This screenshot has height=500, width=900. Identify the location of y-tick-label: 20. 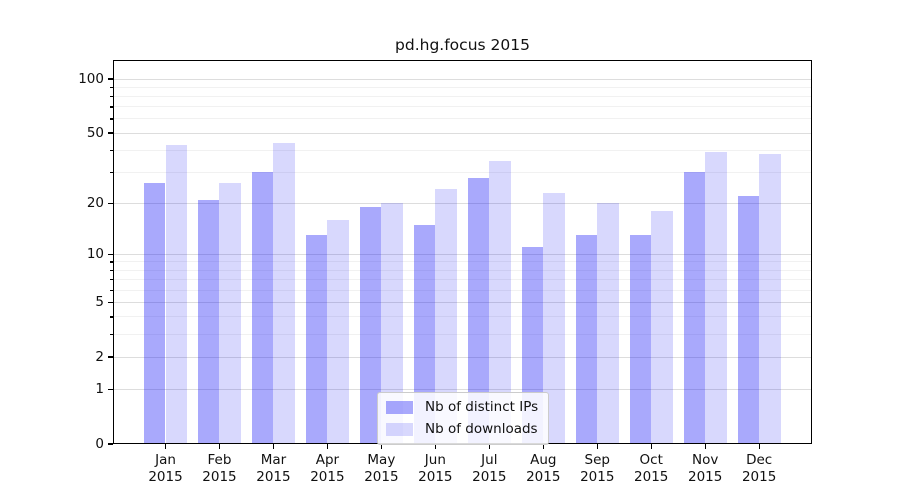
(95, 203).